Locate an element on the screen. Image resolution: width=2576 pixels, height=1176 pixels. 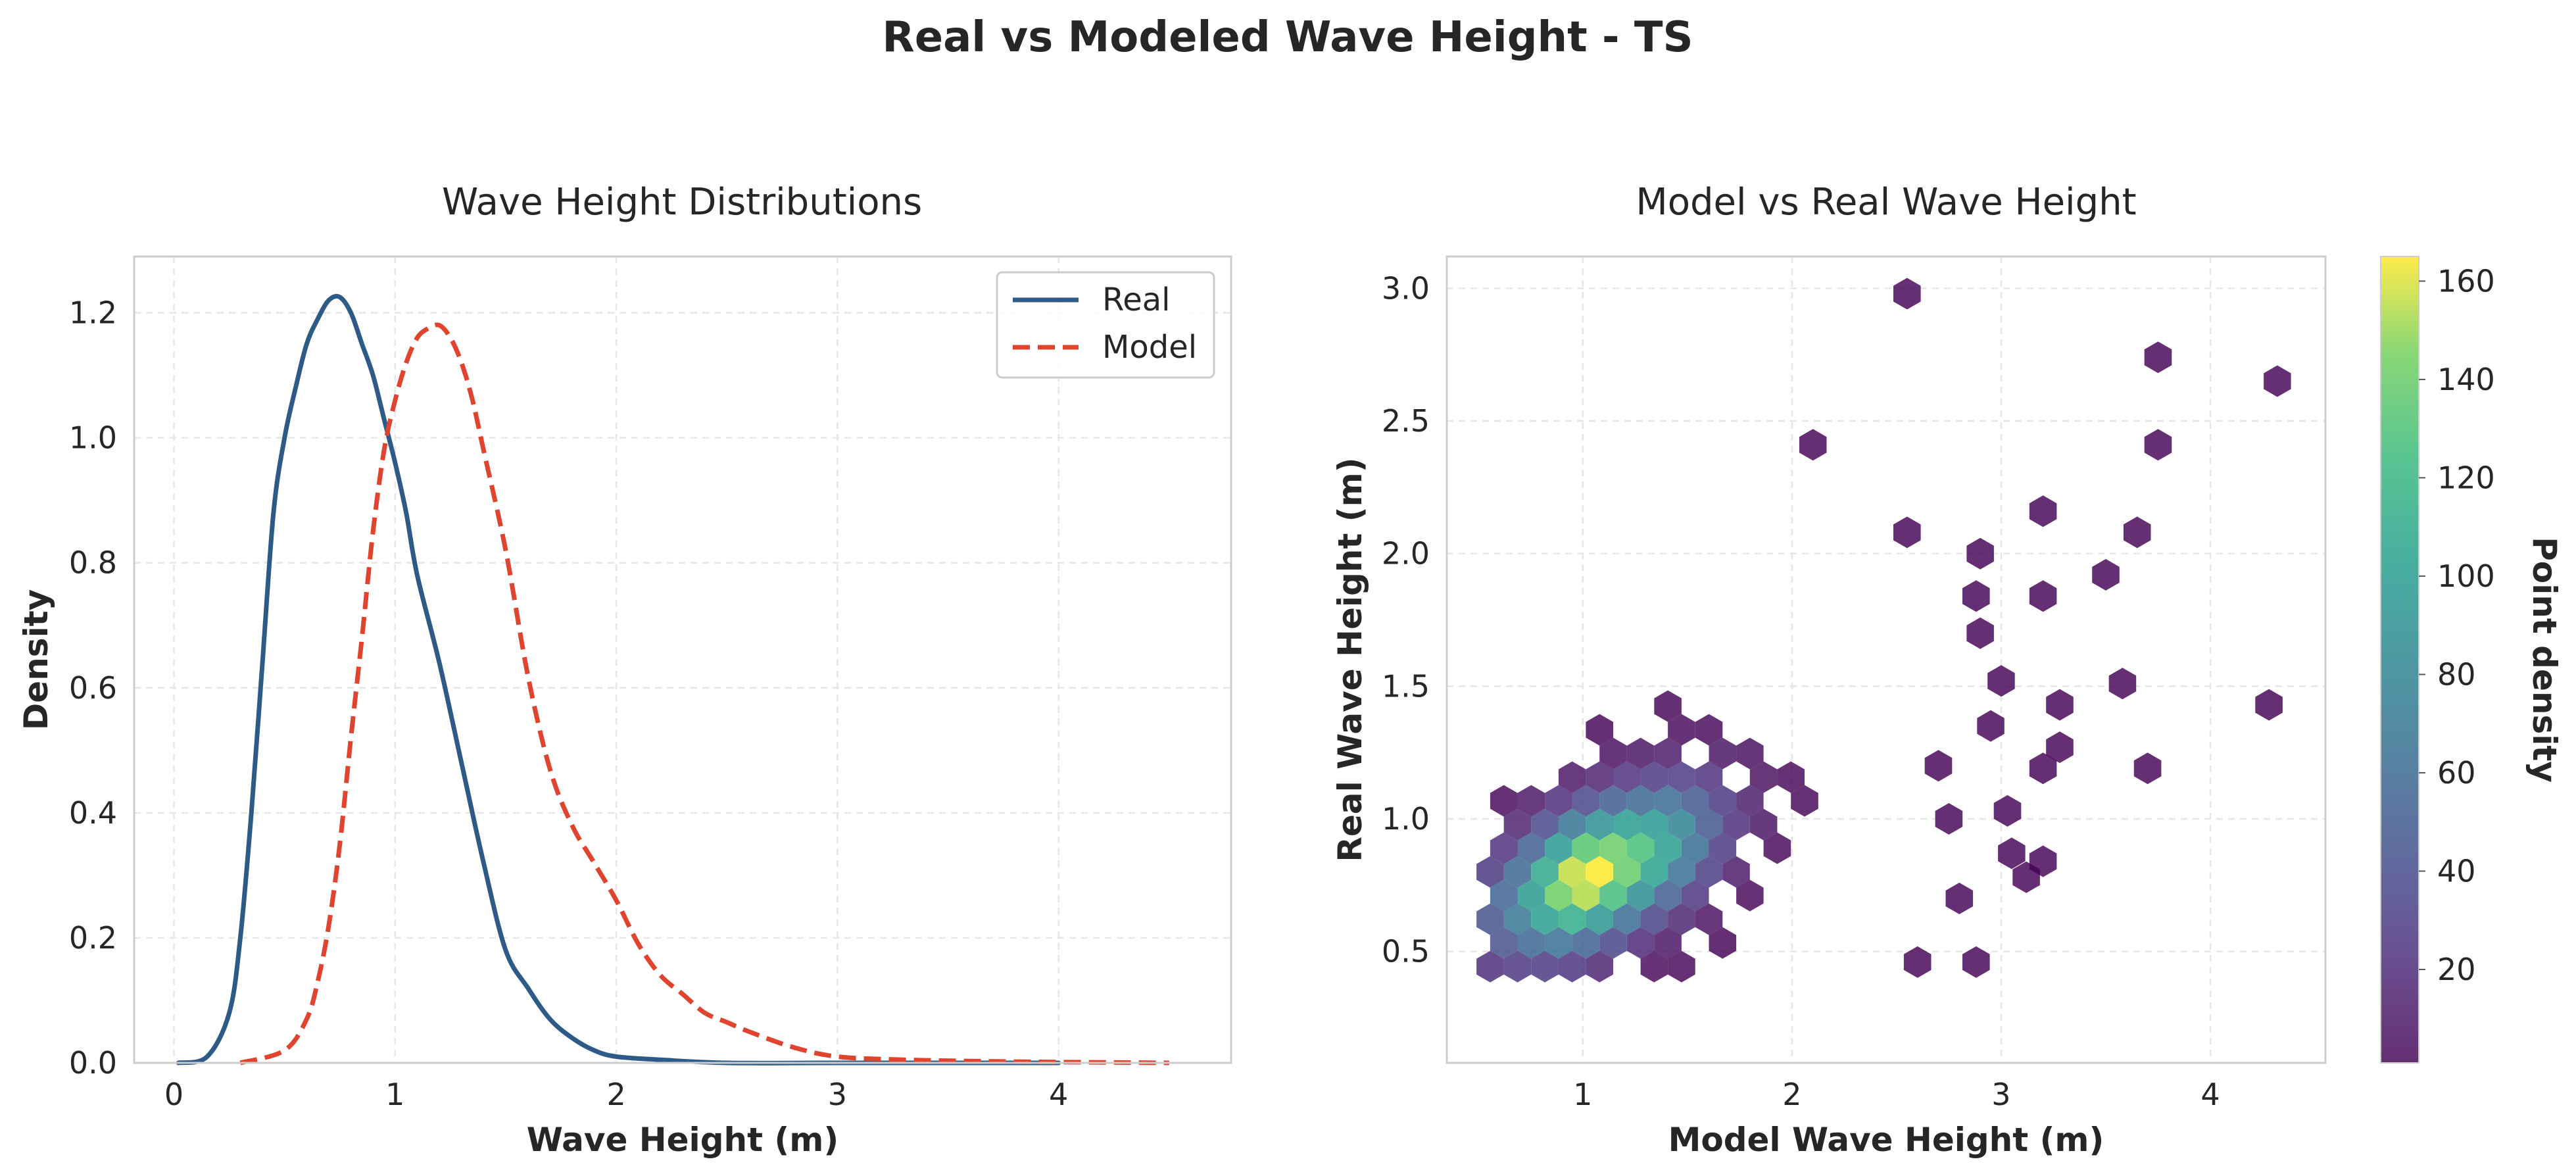
colorbar-tick-label: 20 is located at coordinates (2457, 969).